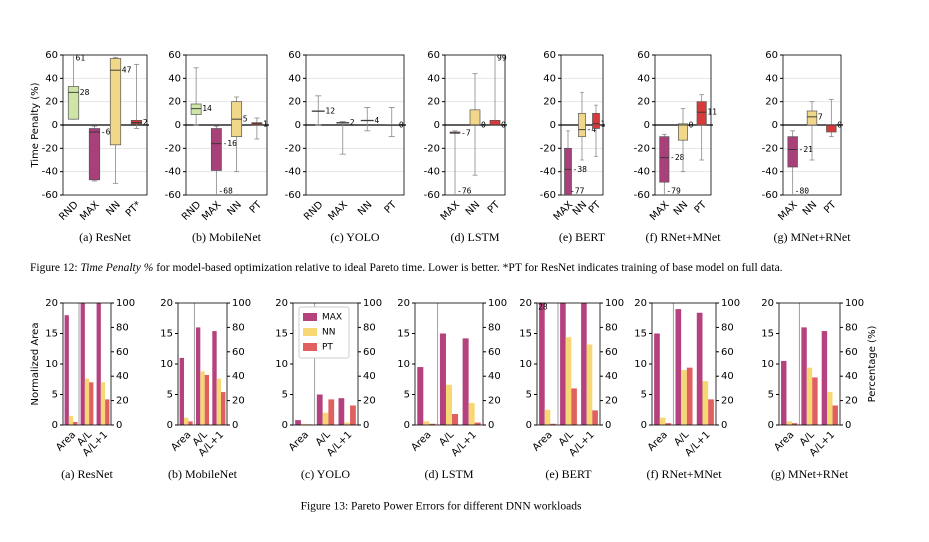 The width and height of the screenshot is (929, 542). Describe the element at coordinates (806, 149) in the screenshot. I see `median-label: -21` at that location.